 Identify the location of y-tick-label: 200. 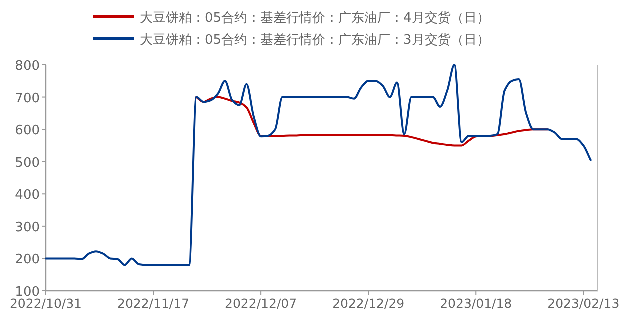
(27, 260).